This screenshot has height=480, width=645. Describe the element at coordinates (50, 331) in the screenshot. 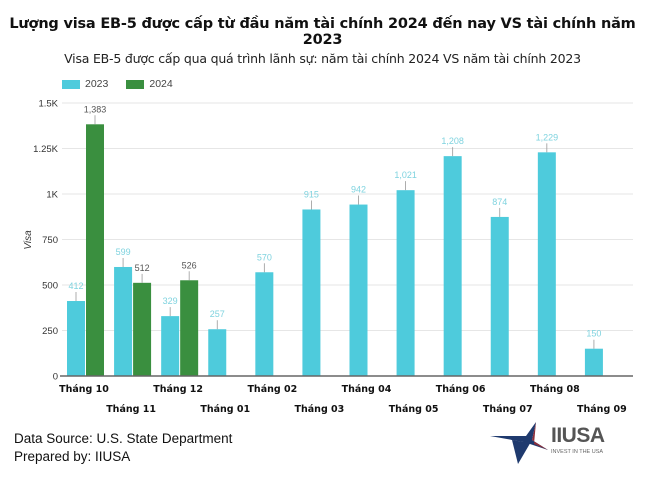

I see `y-tick-label: 250` at that location.